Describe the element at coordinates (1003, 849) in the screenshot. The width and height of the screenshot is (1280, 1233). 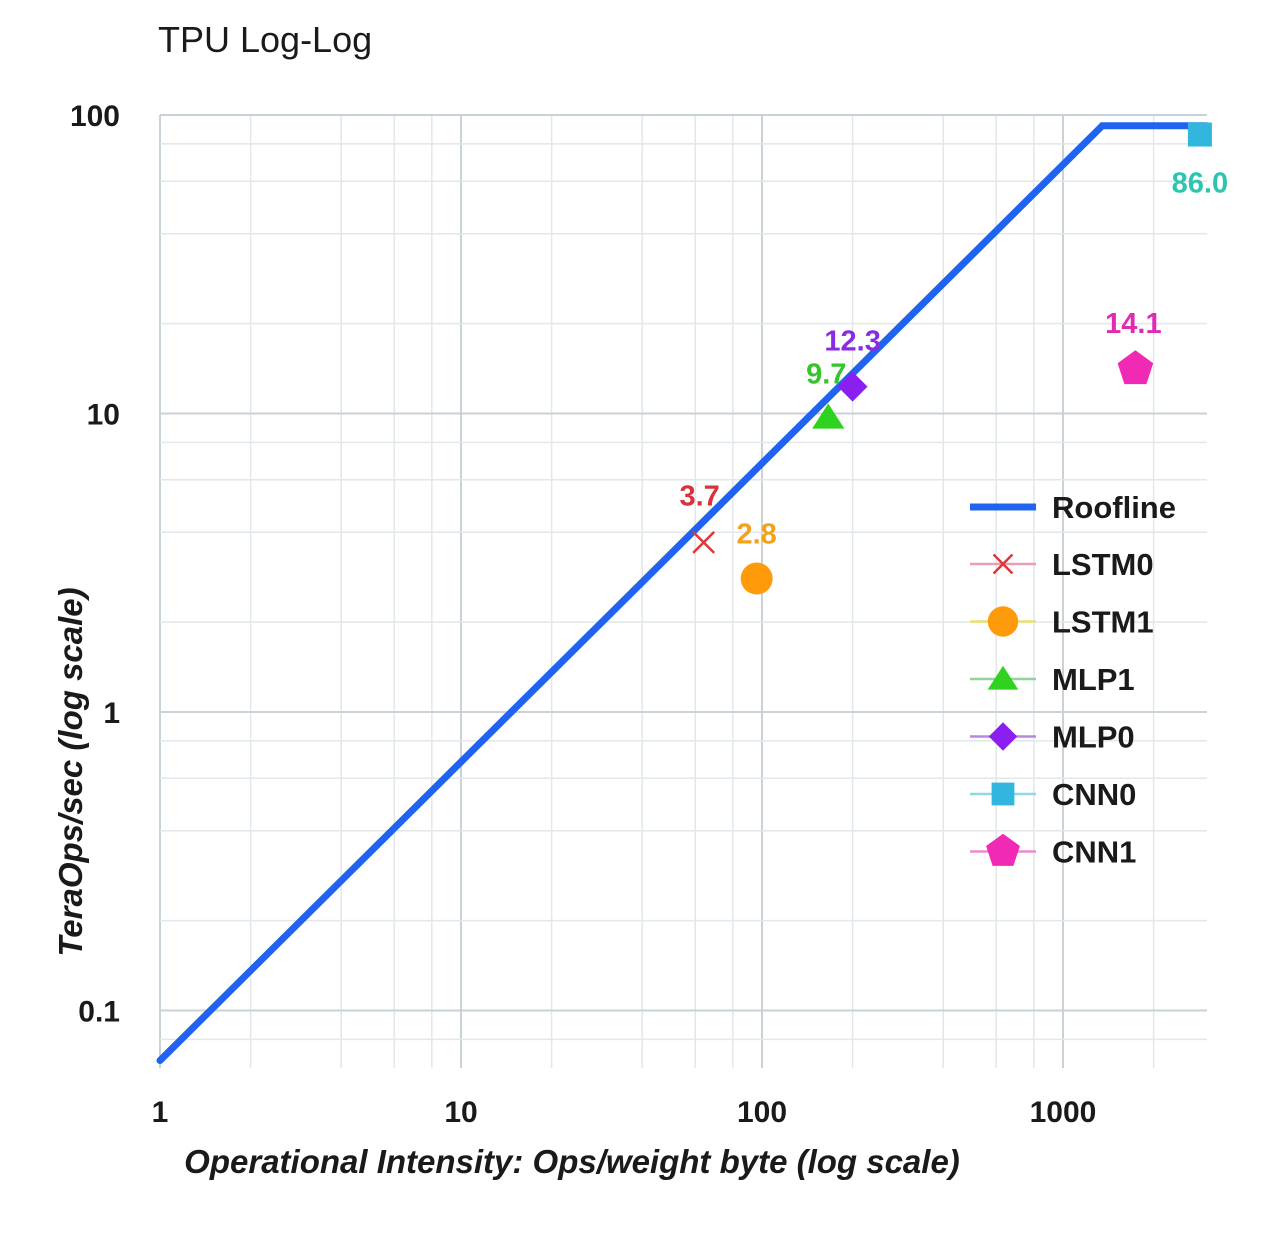
I see `pentagon-icon` at that location.